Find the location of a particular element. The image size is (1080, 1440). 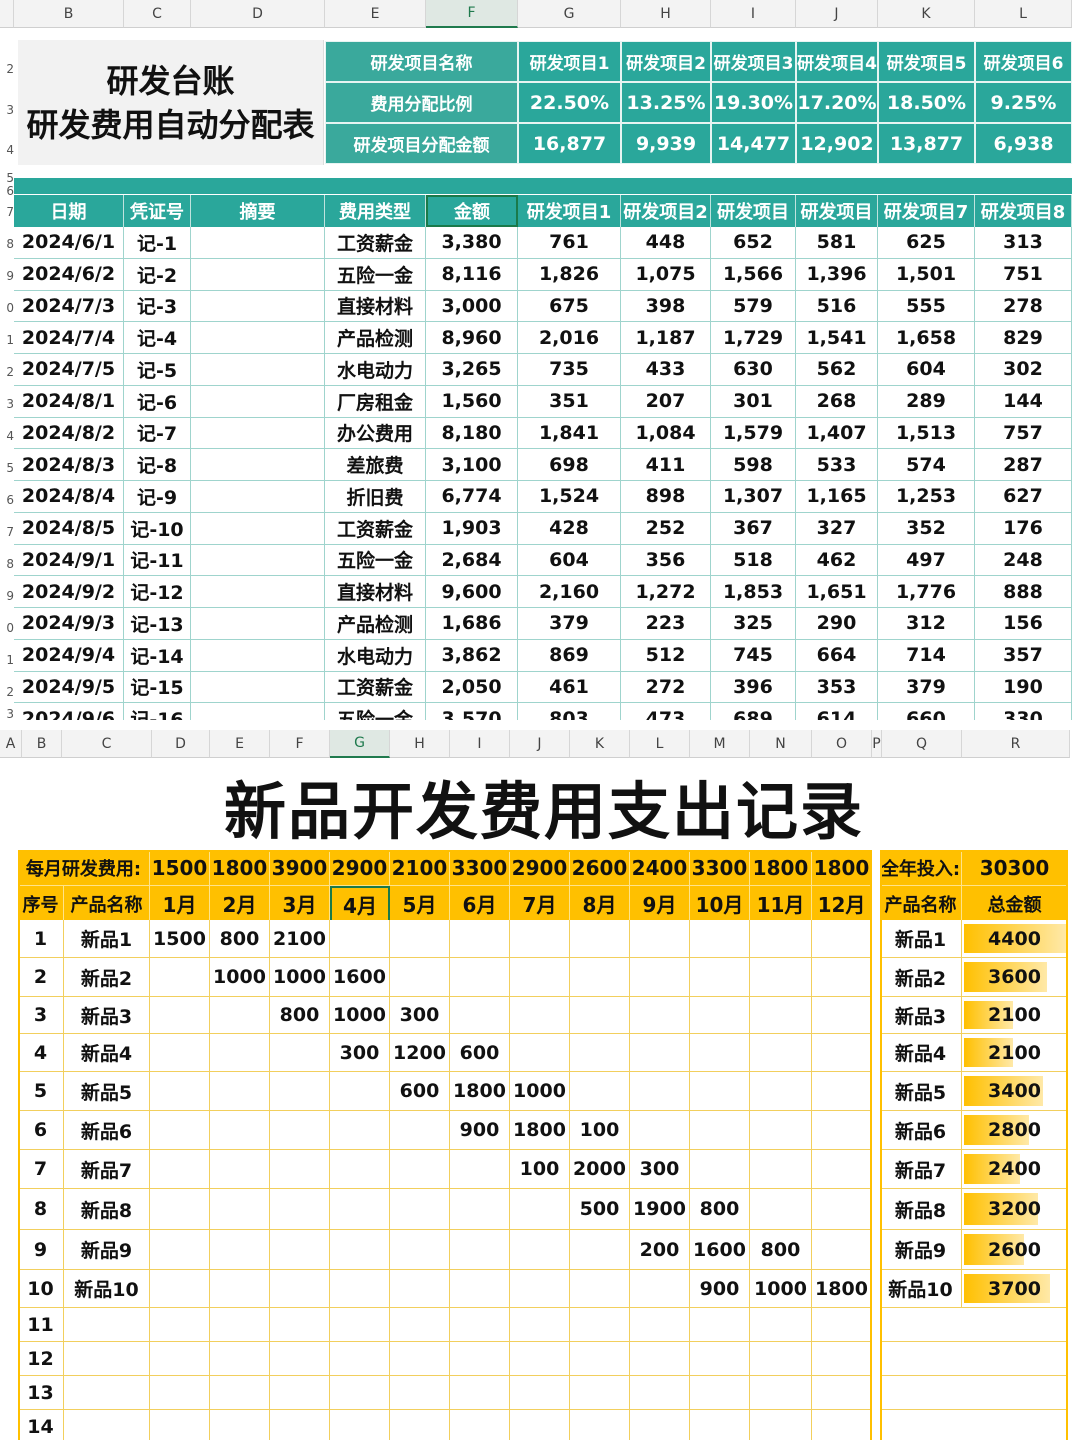

amount-cell: 2,050 is located at coordinates (472, 687).